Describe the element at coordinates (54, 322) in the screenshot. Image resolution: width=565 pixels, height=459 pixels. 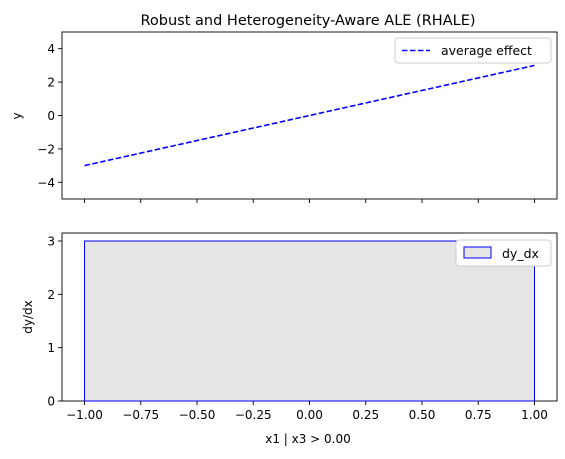
I see `bottom-y-ticks: 0 1 2 3` at that location.